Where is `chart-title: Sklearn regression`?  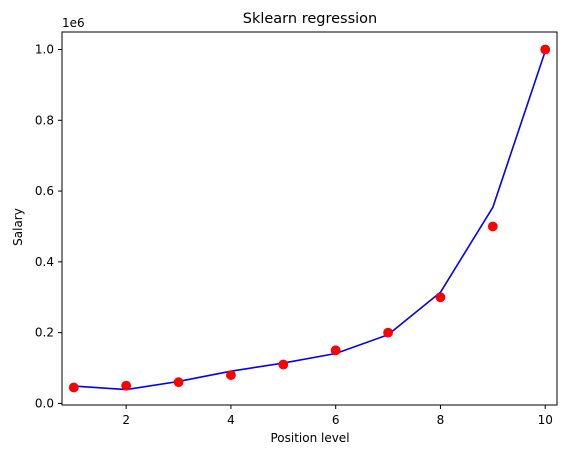 chart-title: Sklearn regression is located at coordinates (310, 19).